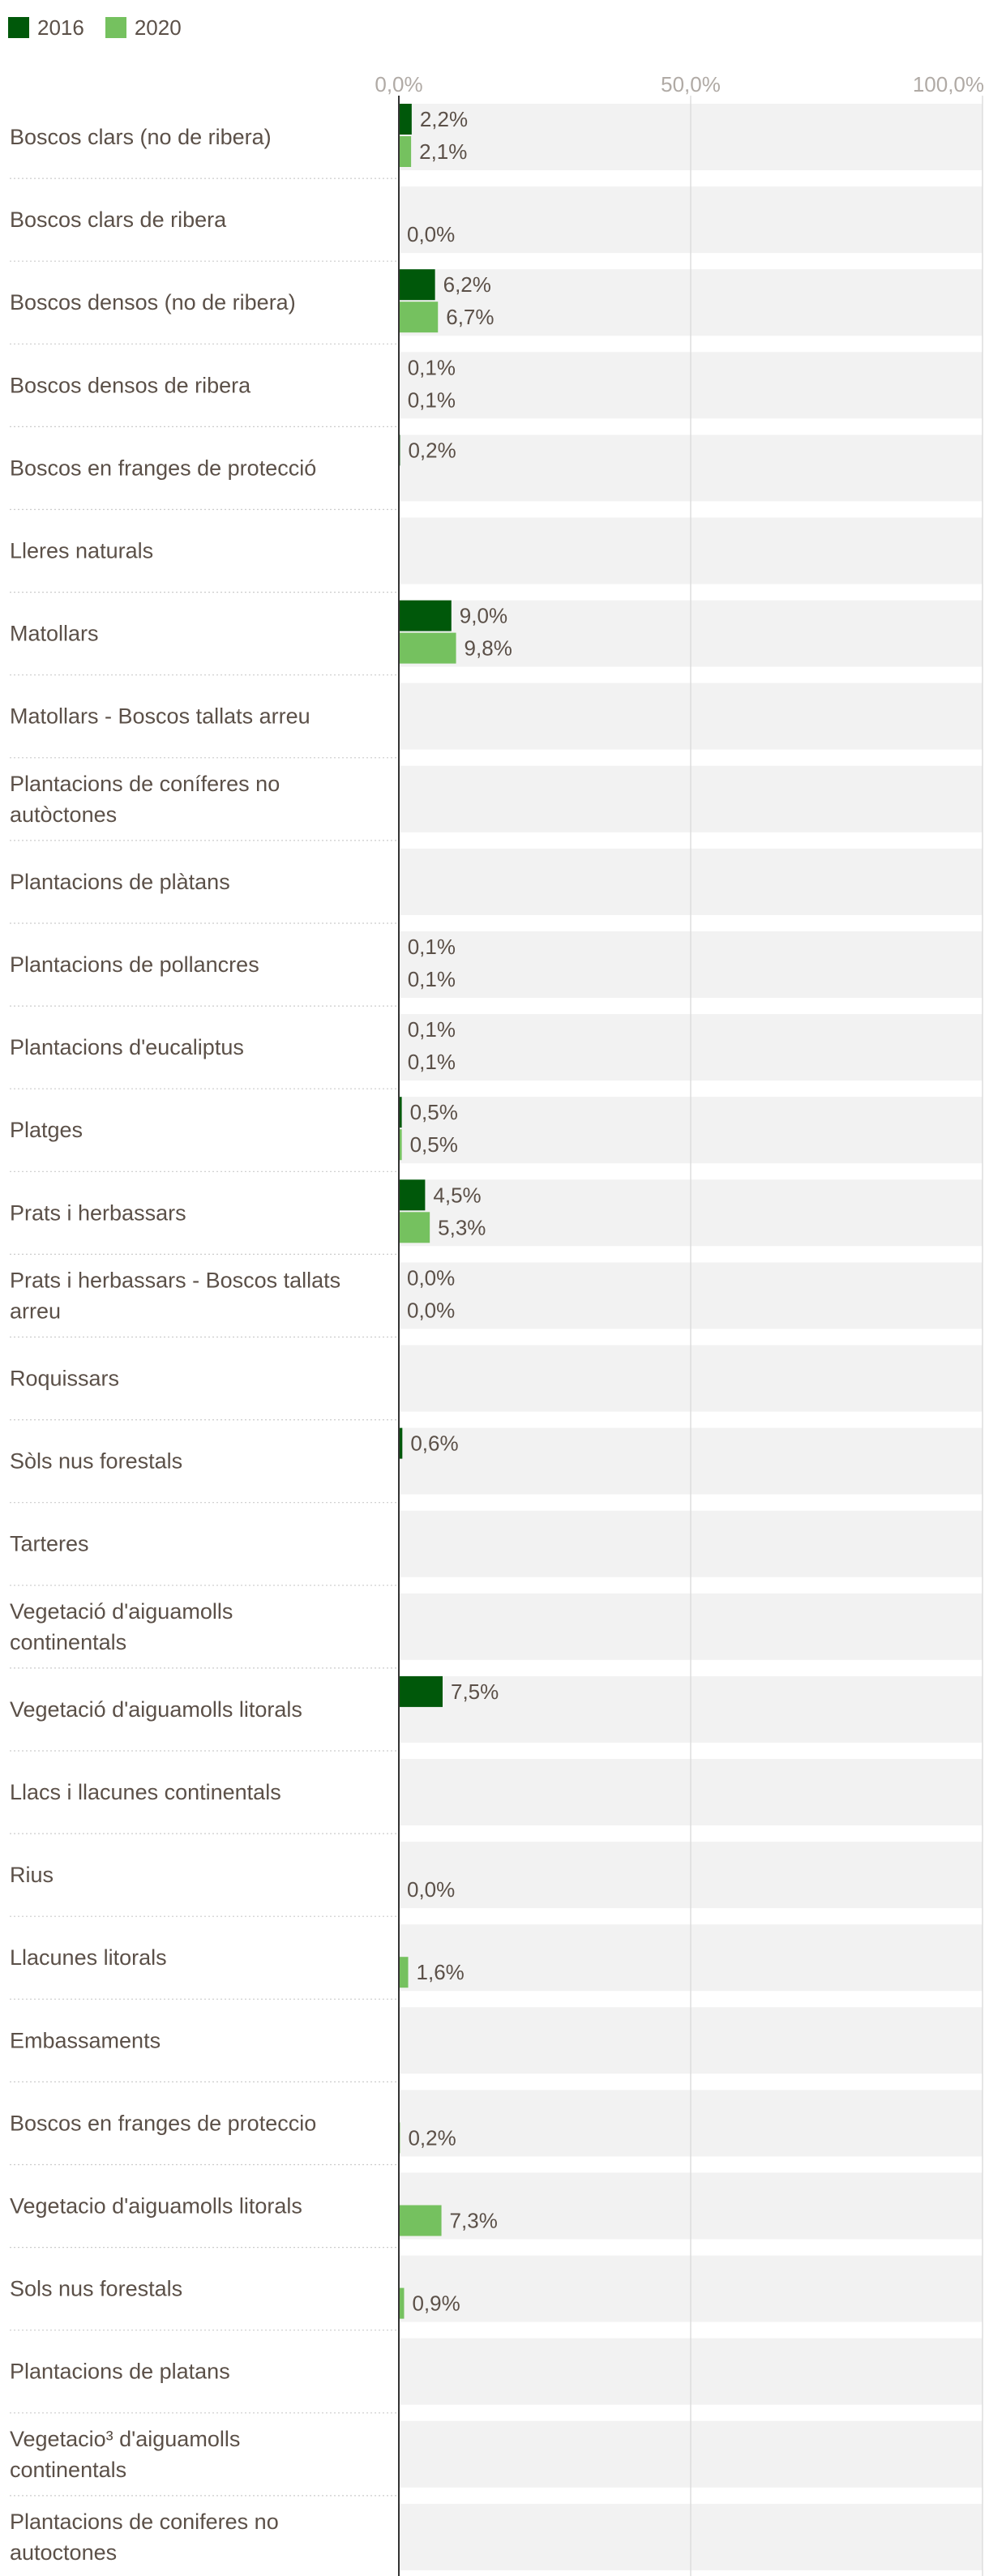  What do you see at coordinates (54, 634) in the screenshot?
I see `category-label: Matollars` at bounding box center [54, 634].